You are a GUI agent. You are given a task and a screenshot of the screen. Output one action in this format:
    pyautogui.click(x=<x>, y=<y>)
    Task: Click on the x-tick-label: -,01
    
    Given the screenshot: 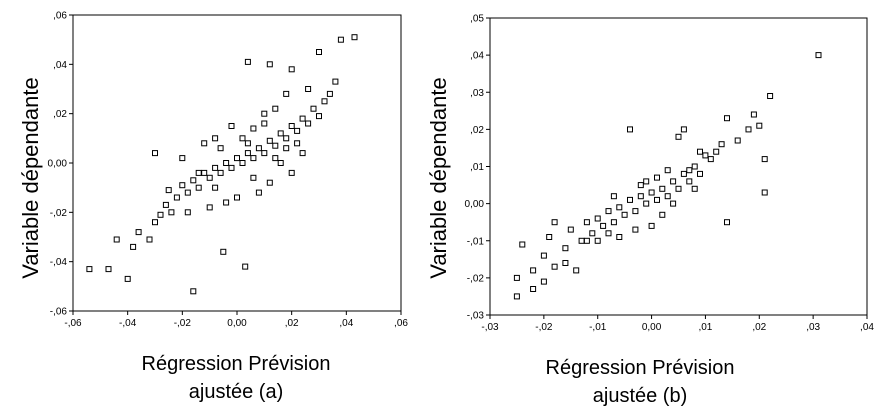 What is the action you would take?
    pyautogui.click(x=598, y=327)
    